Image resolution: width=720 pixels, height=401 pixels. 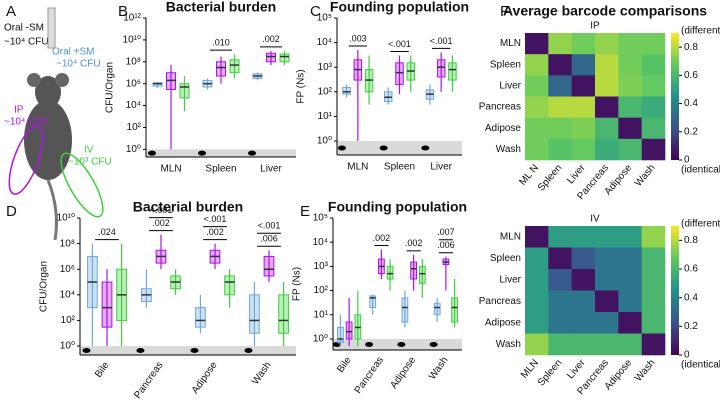 What do you see at coordinates (675, 96) in the screenshot?
I see `colorbar` at bounding box center [675, 96].